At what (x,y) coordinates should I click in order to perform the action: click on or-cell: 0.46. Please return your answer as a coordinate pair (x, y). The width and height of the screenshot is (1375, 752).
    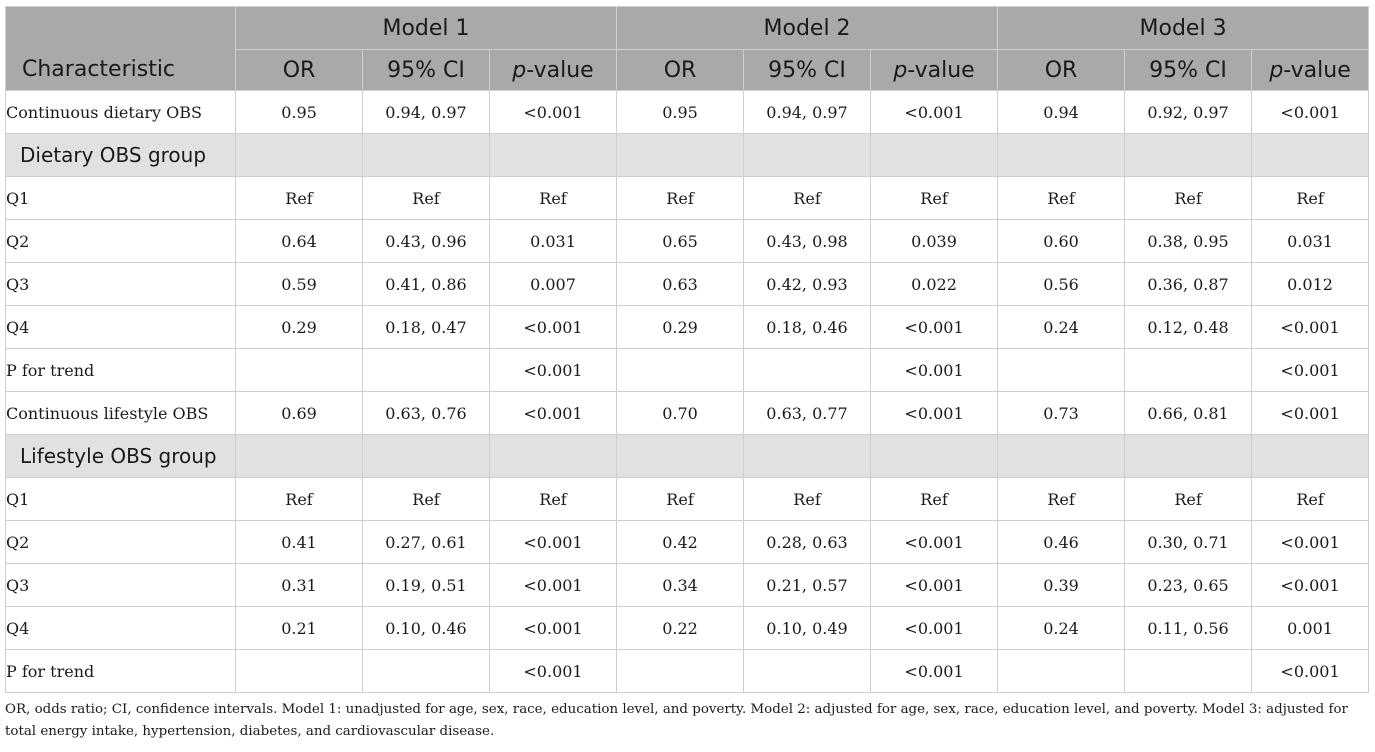
    Looking at the image, I should click on (1061, 542).